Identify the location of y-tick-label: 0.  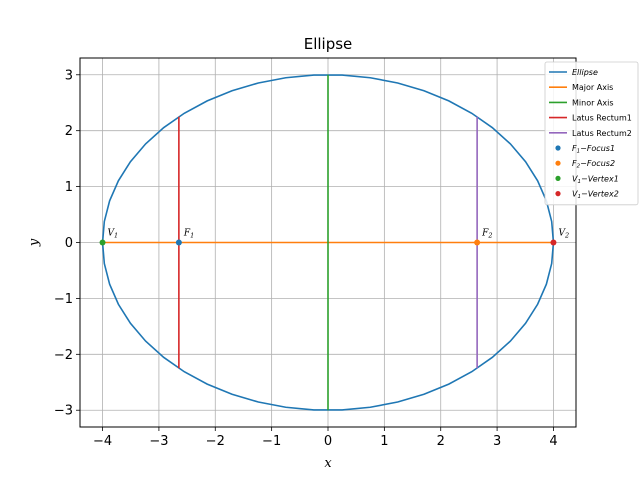
(69, 243).